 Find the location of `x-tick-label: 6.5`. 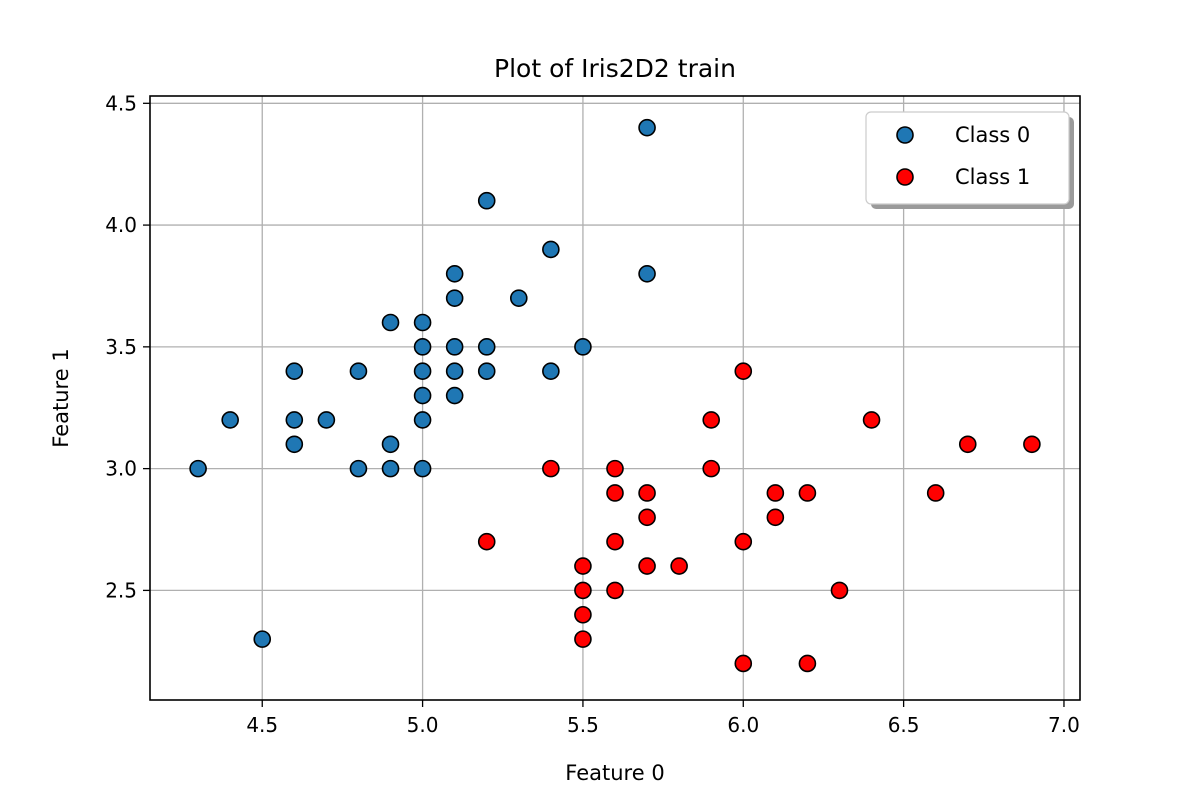

x-tick-label: 6.5 is located at coordinates (904, 725).